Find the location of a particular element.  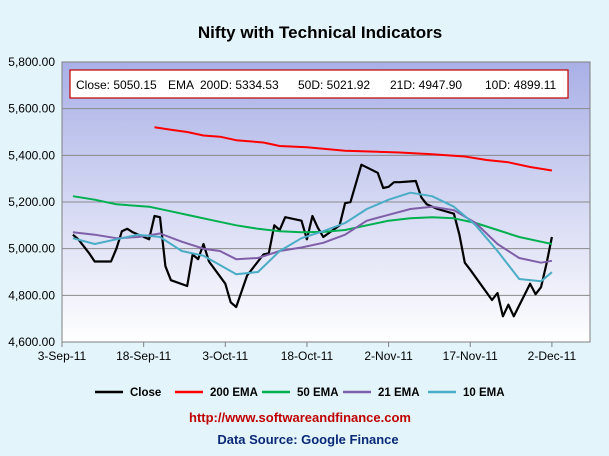

info-21d: 21D: 4947.90 is located at coordinates (426, 85).